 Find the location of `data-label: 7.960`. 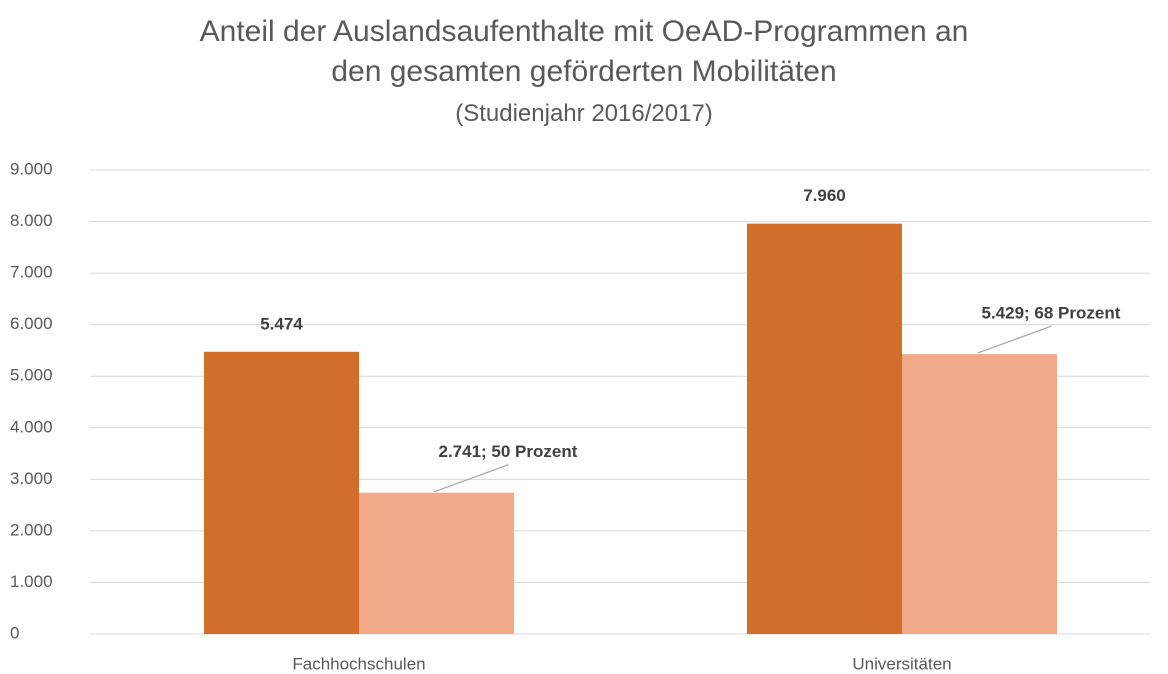

data-label: 7.960 is located at coordinates (824, 195).